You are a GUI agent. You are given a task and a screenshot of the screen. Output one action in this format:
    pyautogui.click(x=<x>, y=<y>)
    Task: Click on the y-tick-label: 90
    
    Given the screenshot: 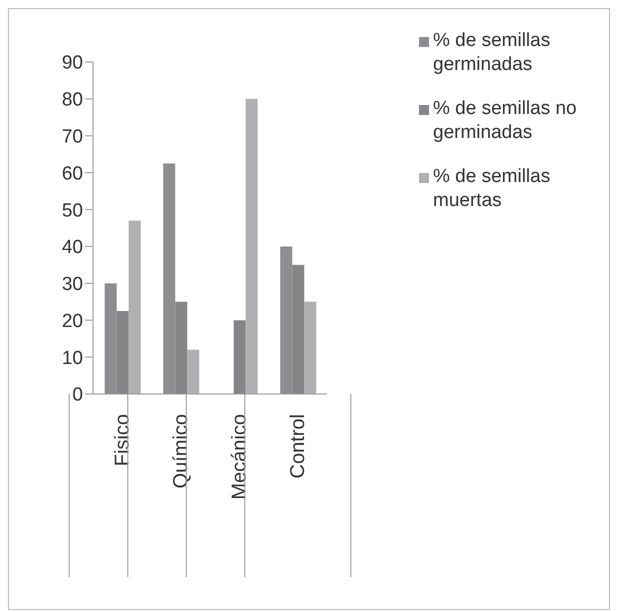 What is the action you would take?
    pyautogui.click(x=72, y=63)
    